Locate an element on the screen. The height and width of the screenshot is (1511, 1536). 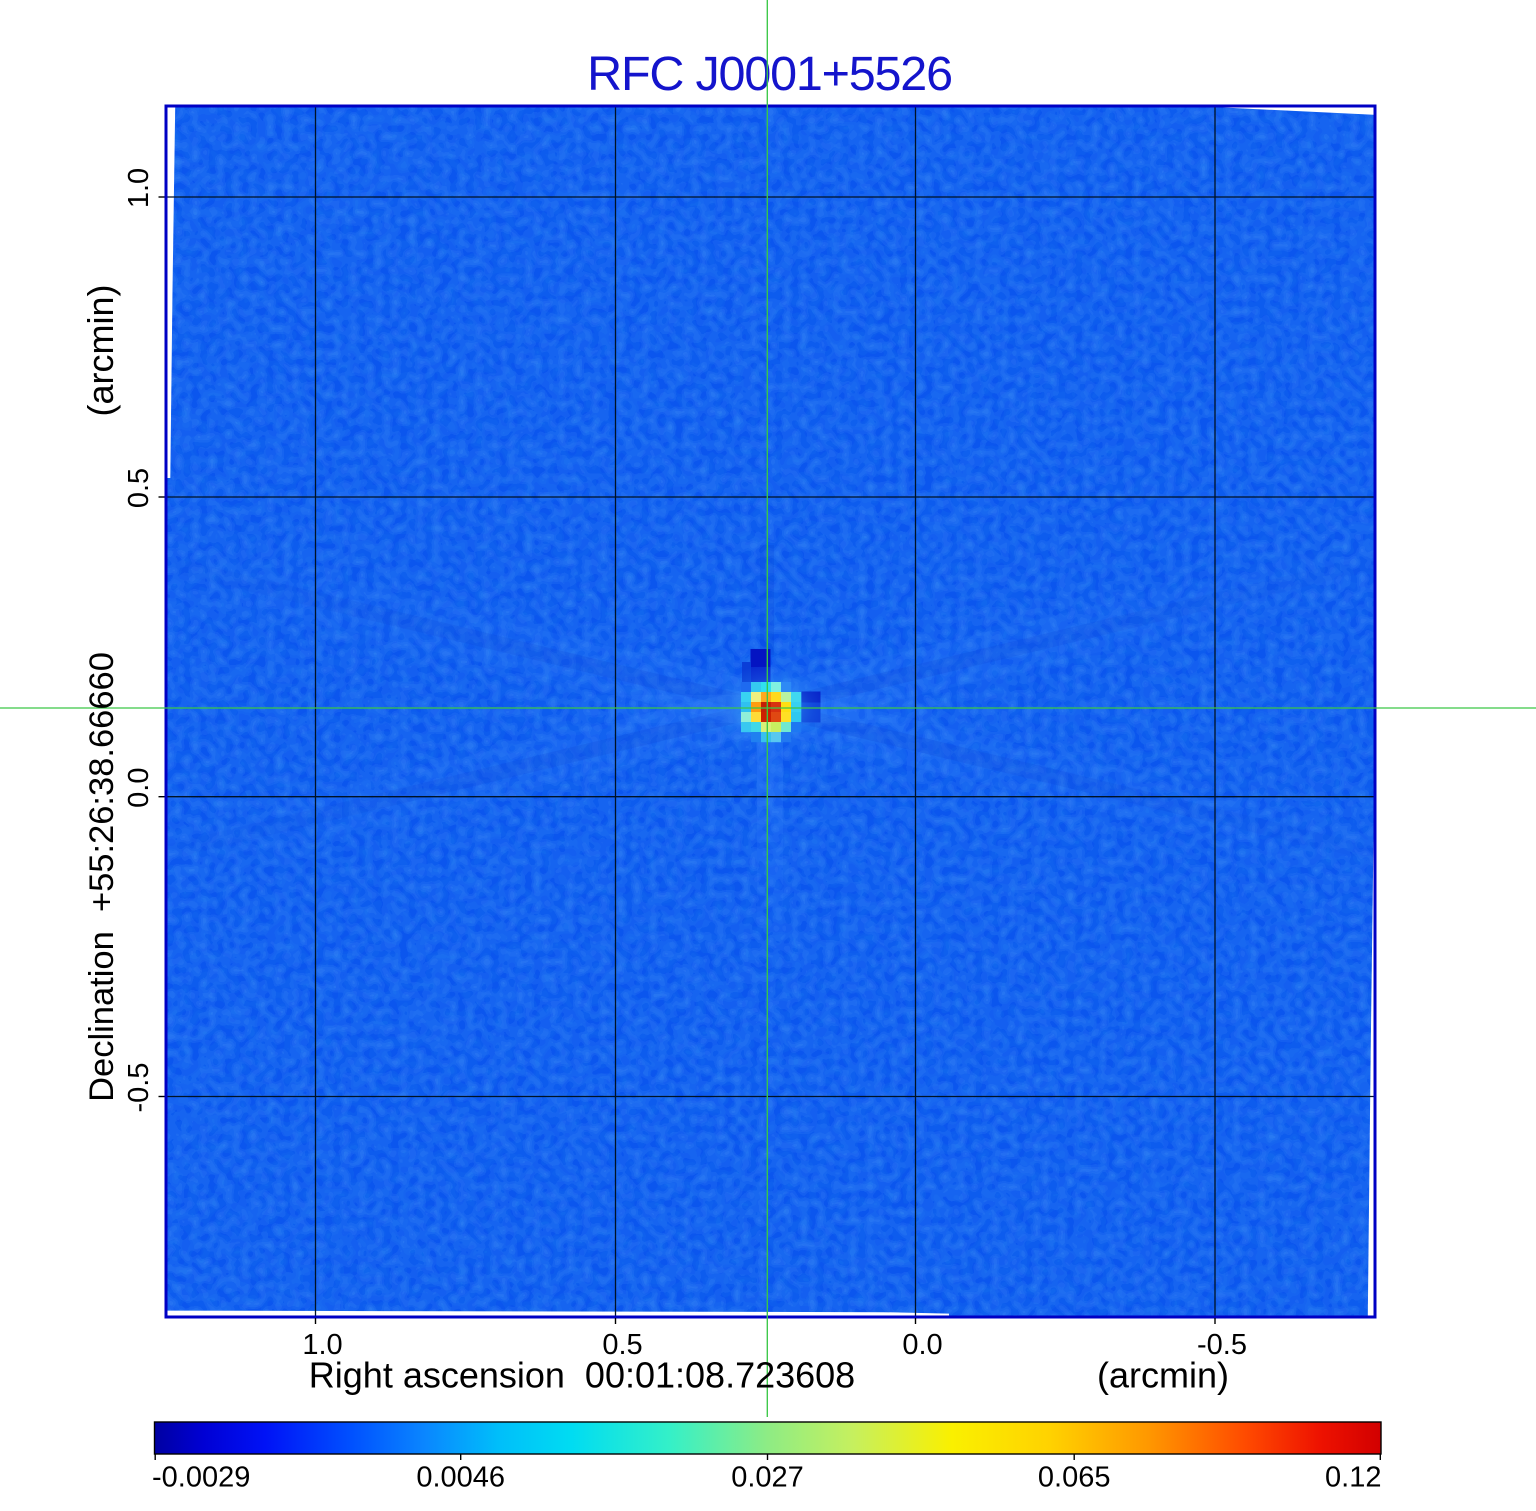
svg-text: -0.0029 is located at coordinates (201, 1478).